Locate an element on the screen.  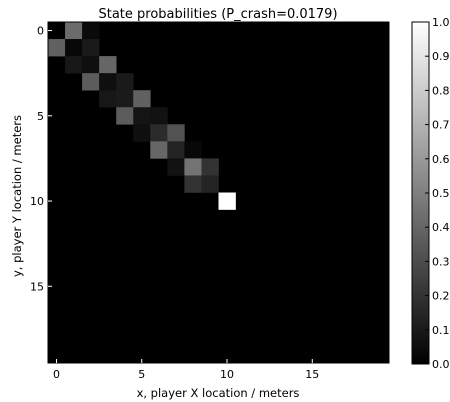
colorbar-tick-label: 0.2 is located at coordinates (441, 296).